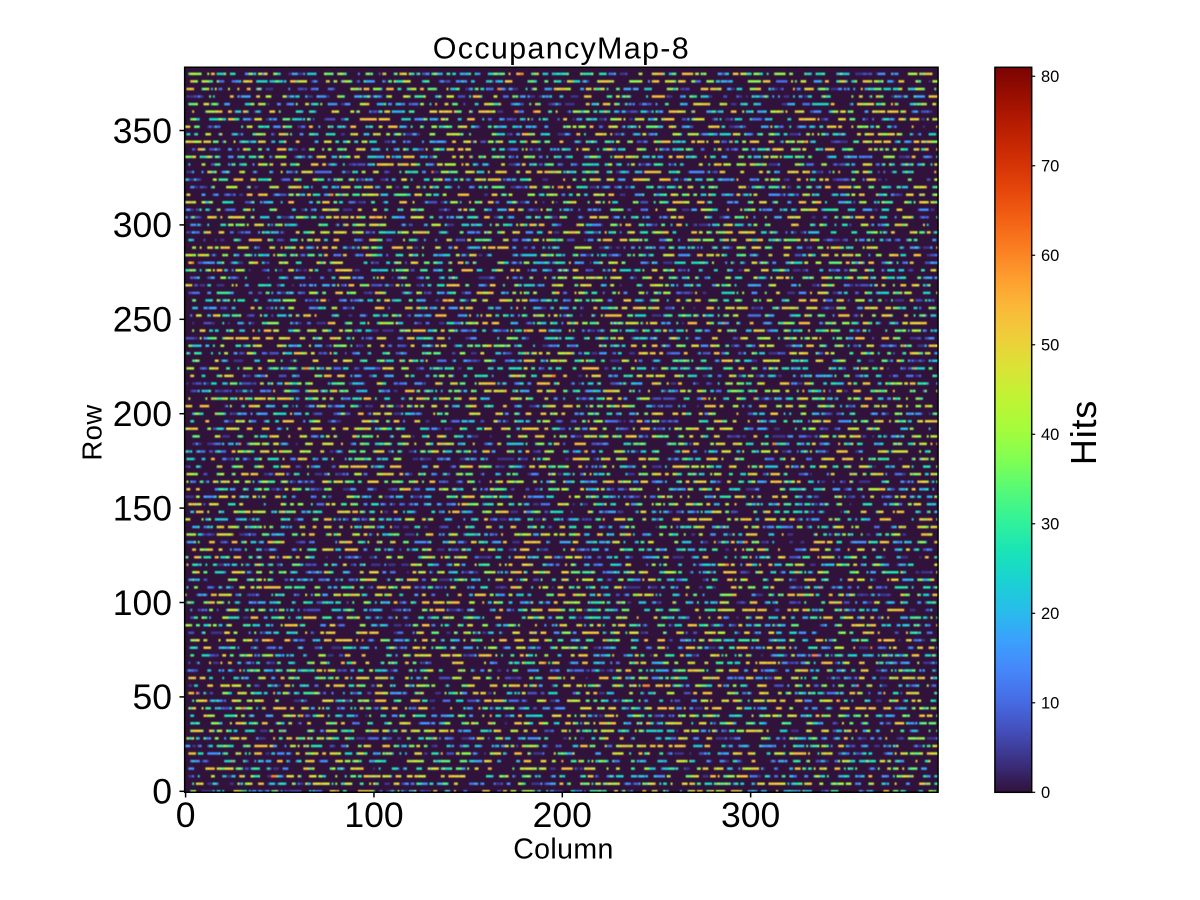  Describe the element at coordinates (1050, 524) in the screenshot. I see `svg-text: 30` at that location.